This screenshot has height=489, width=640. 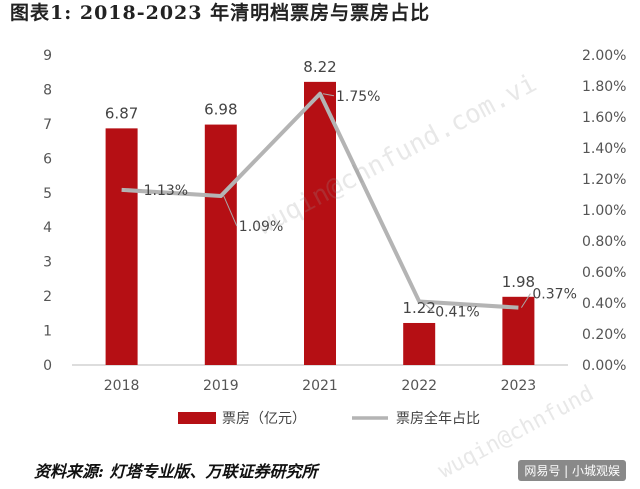 I want to click on x-tick-label: 2022, so click(x=419, y=386).